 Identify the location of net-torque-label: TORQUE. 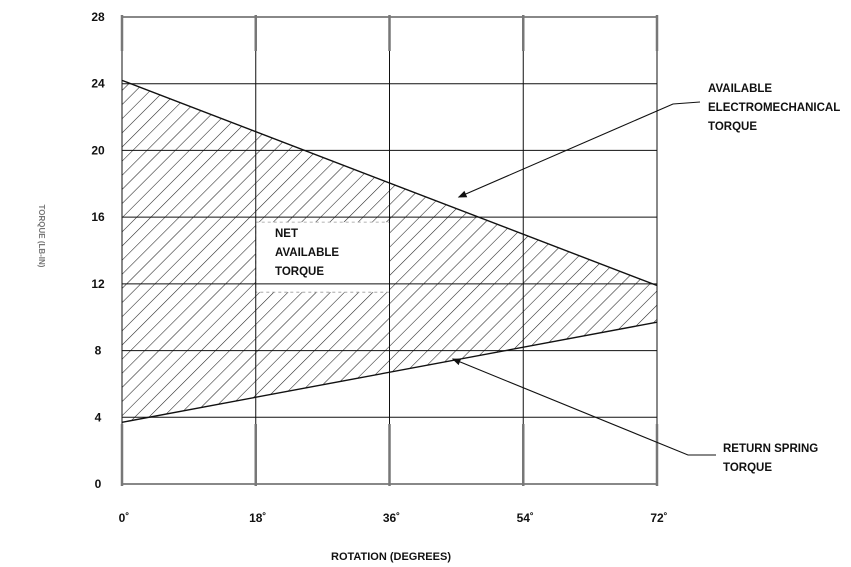
(299, 272).